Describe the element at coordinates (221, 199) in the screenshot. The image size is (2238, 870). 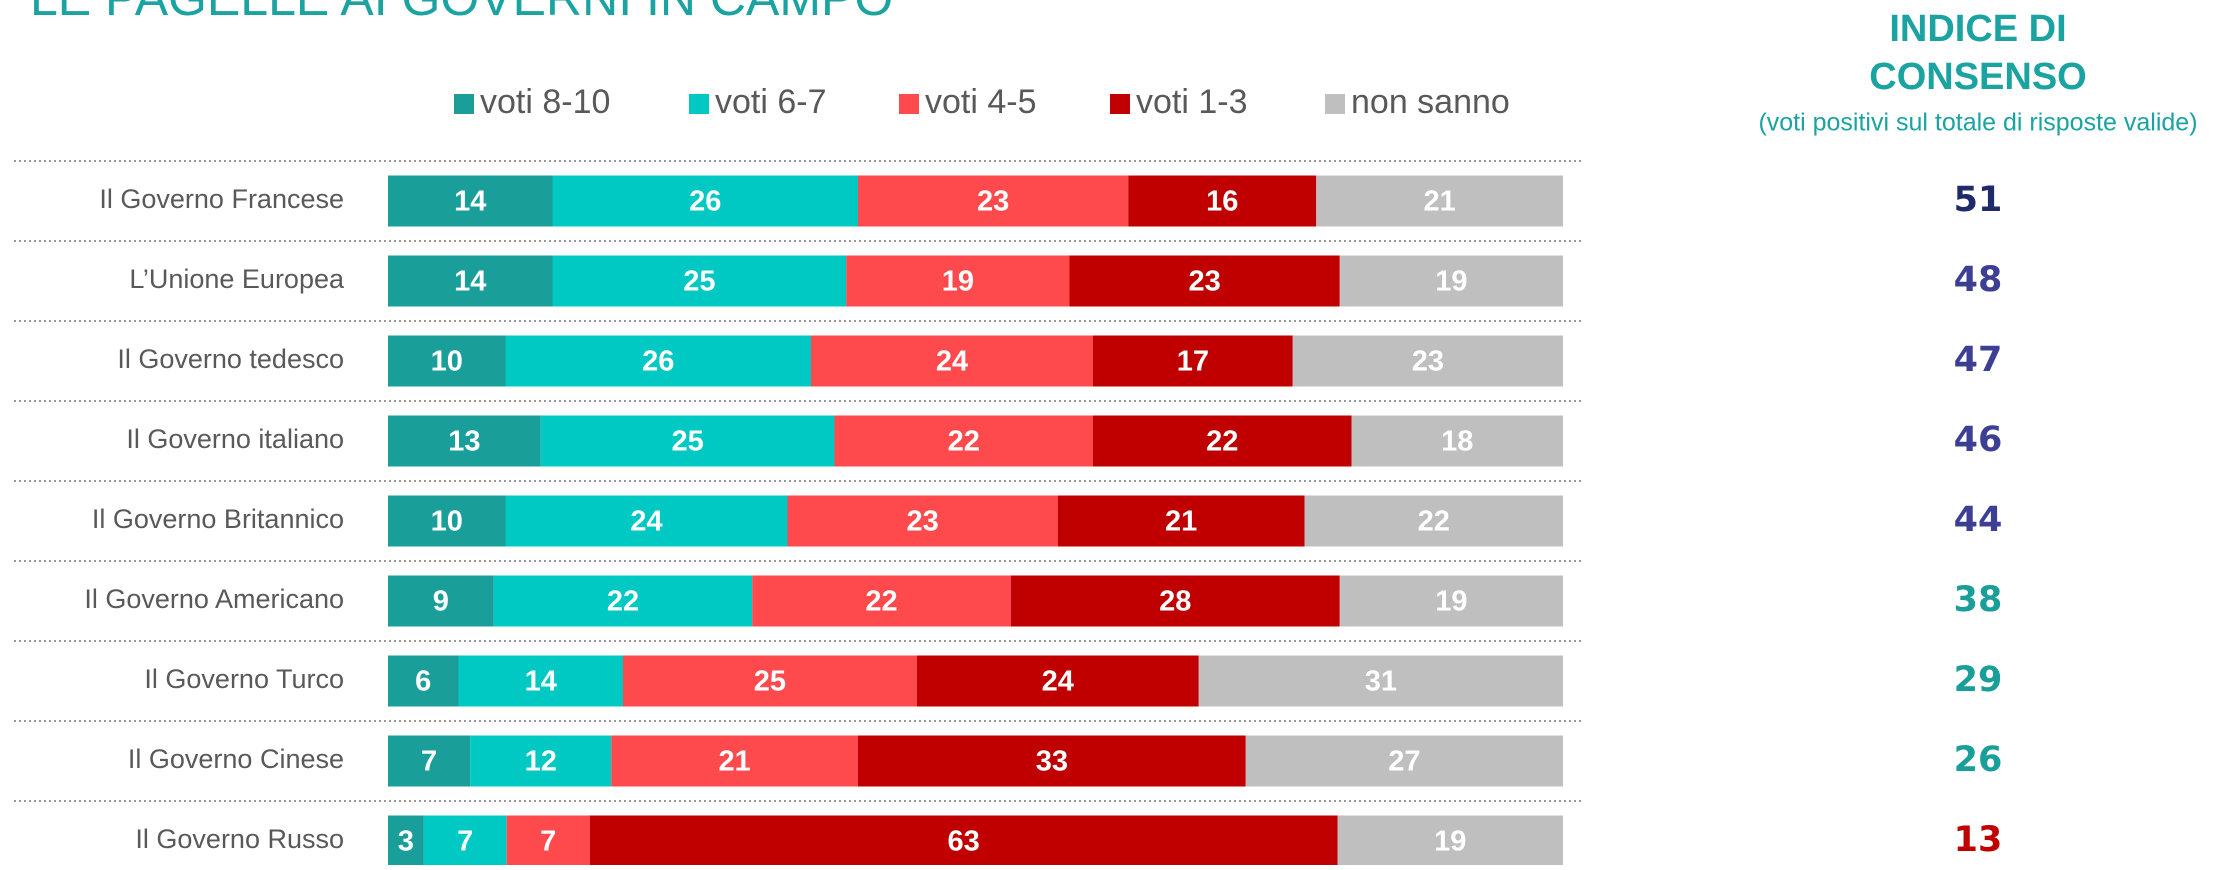
I see `category-label: Il Governo Francese` at that location.